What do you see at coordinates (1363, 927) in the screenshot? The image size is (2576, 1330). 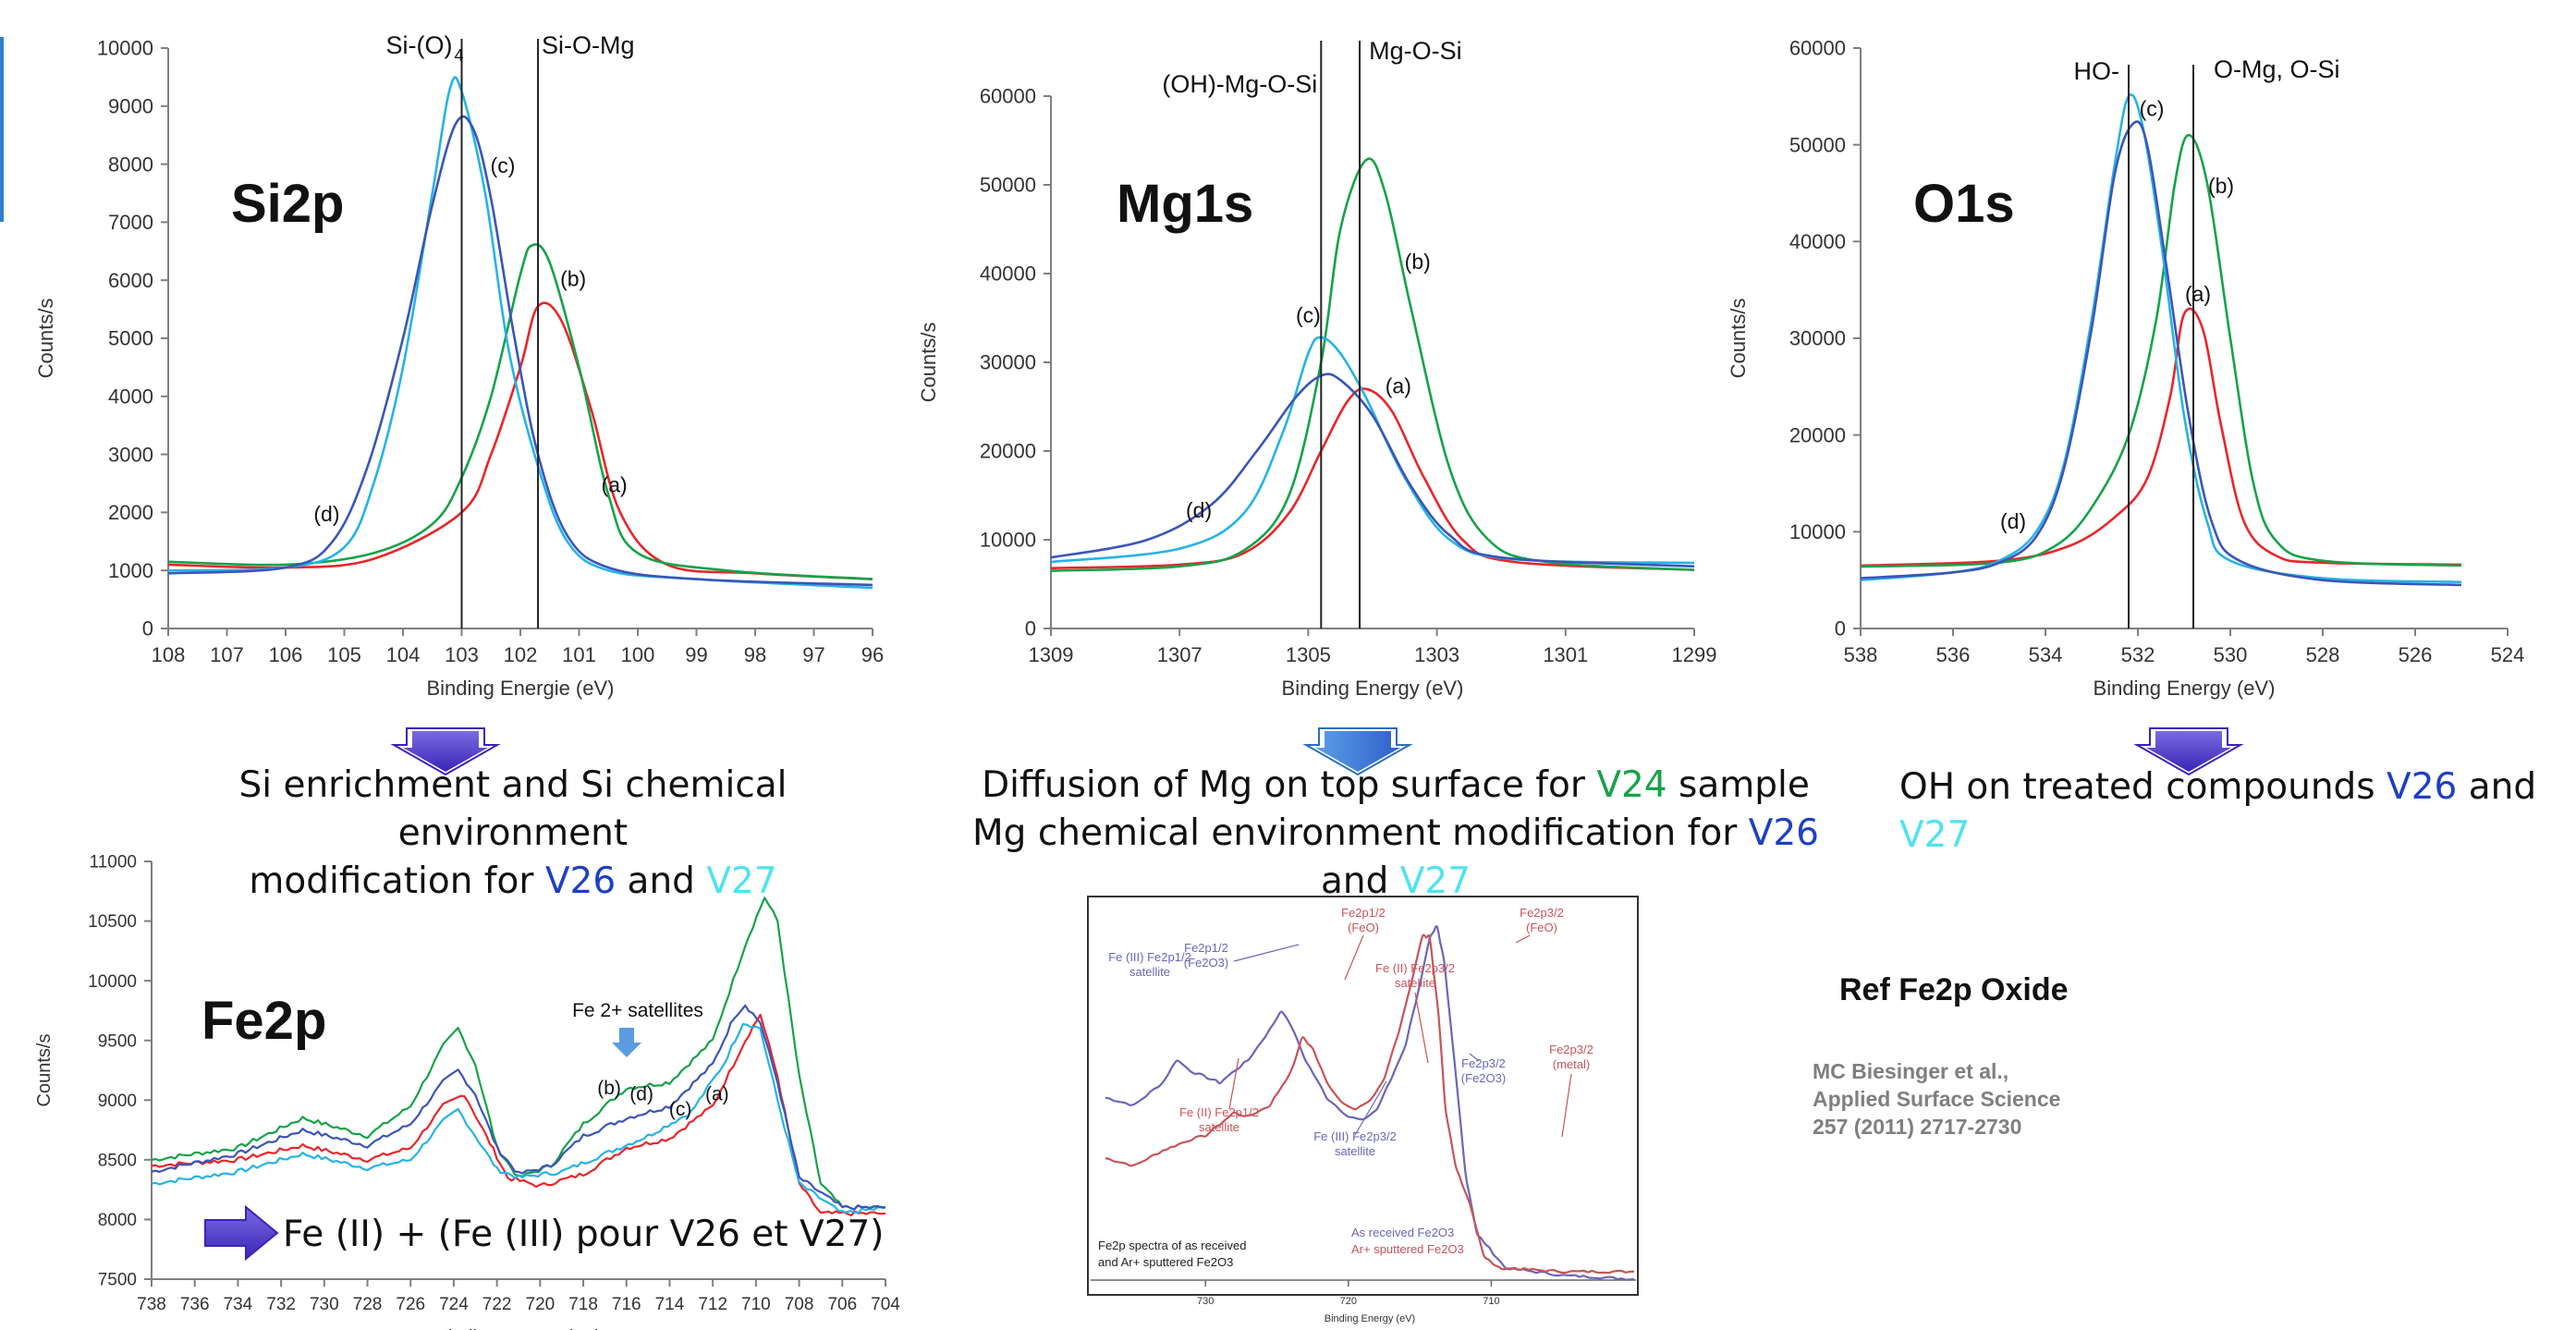 I see `reference-label: (FeO)` at bounding box center [1363, 927].